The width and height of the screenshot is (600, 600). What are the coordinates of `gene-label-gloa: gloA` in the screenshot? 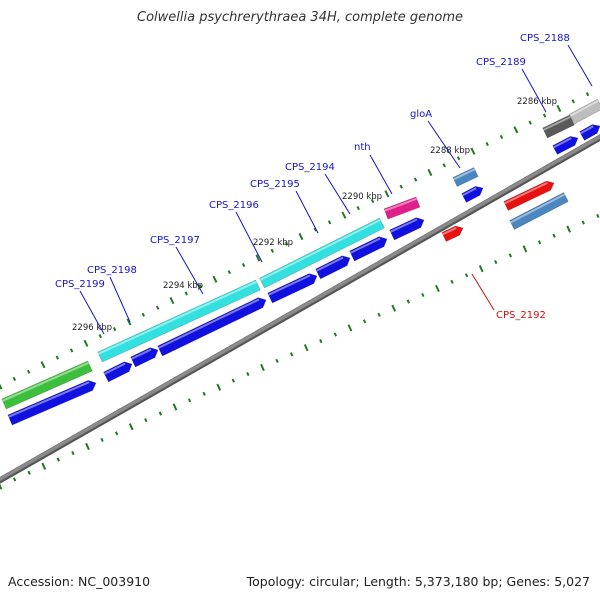 It's located at (421, 114).